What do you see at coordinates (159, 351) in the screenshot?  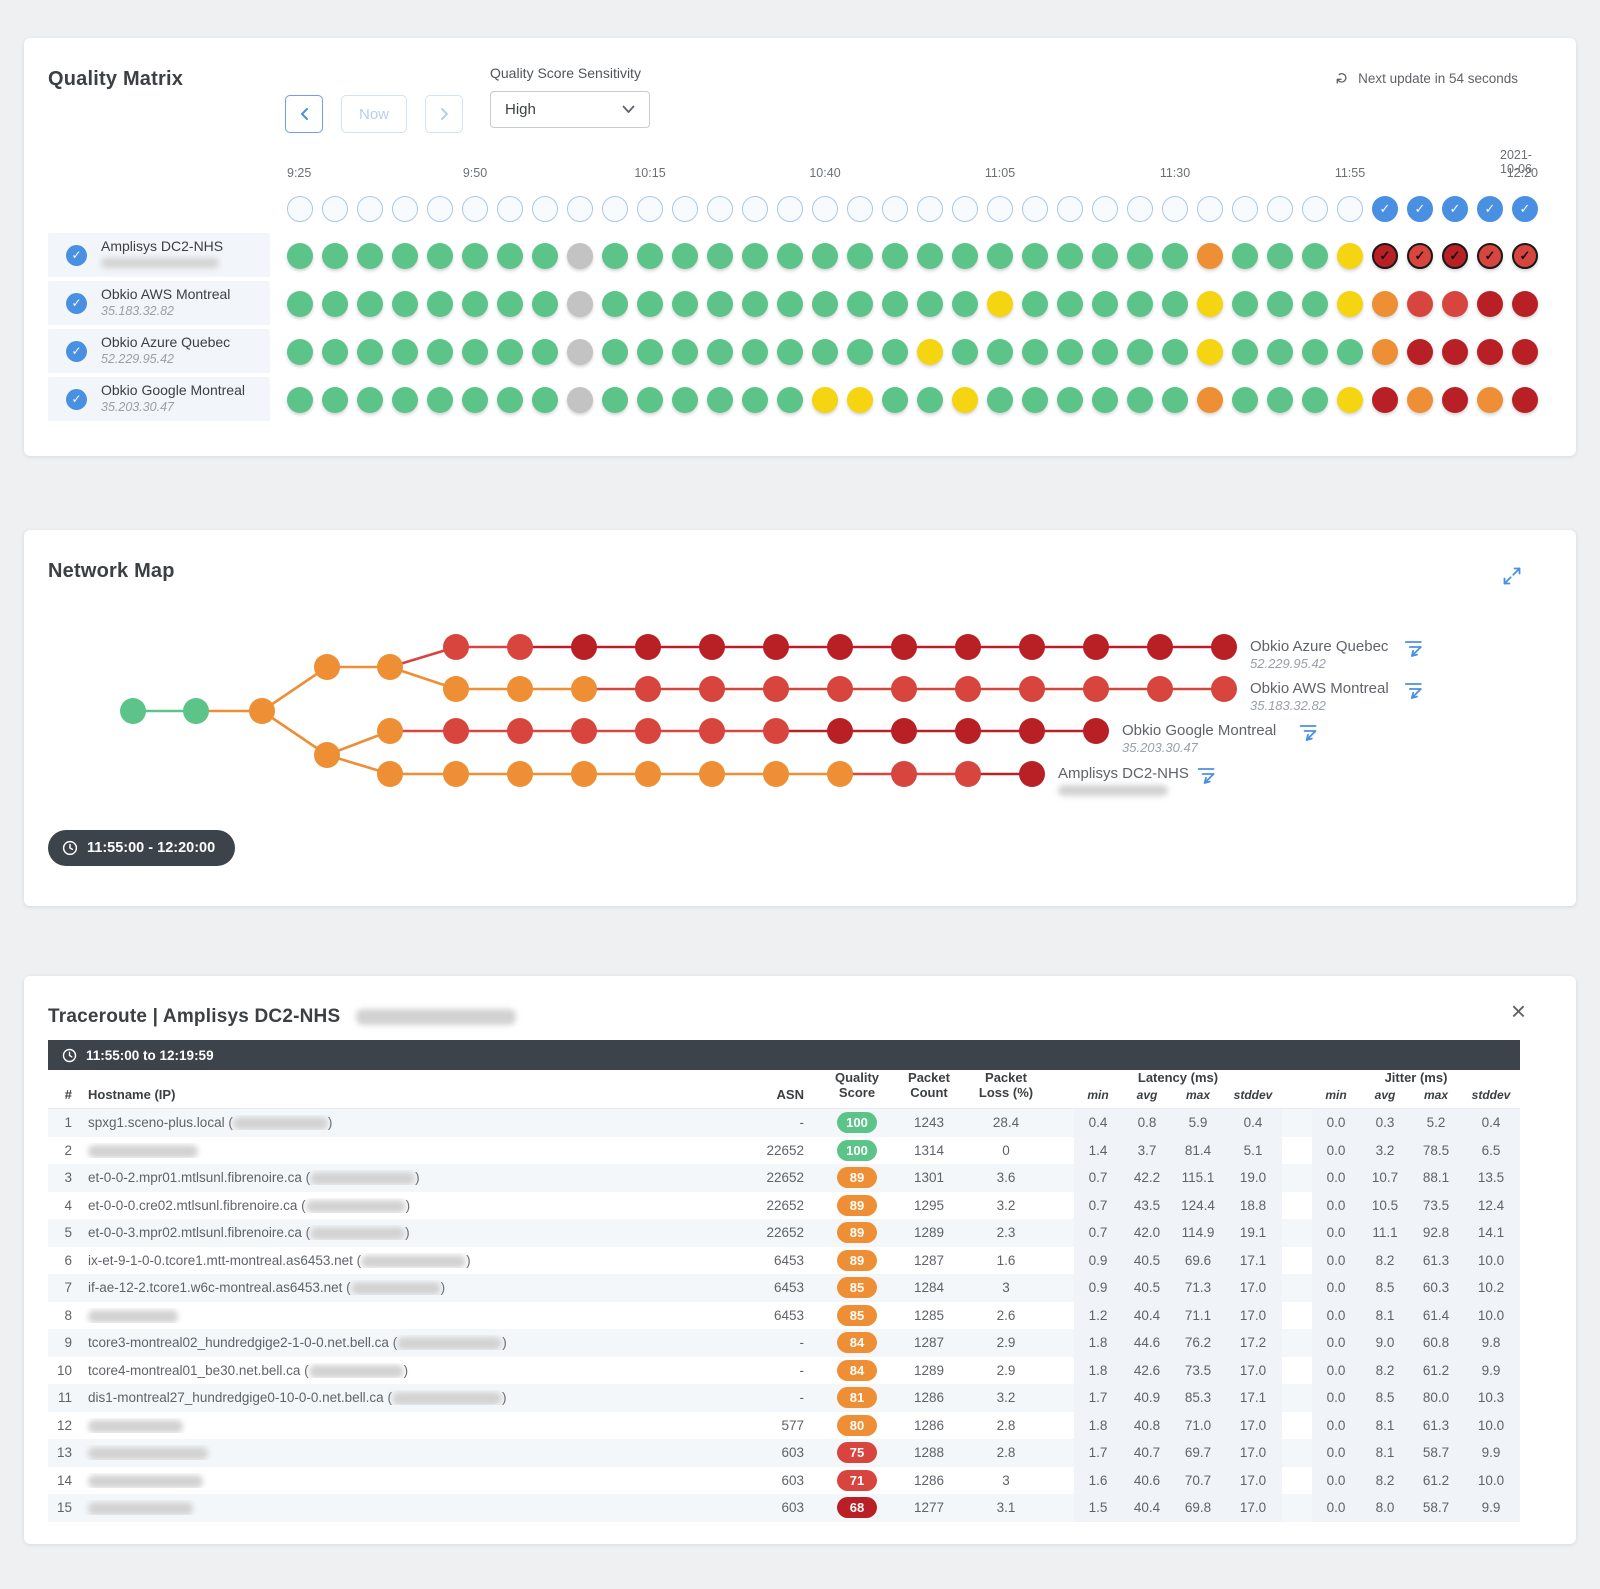 I see `agent-row-label: ✓ Obkio Azure Quebec 52.229.95.42` at bounding box center [159, 351].